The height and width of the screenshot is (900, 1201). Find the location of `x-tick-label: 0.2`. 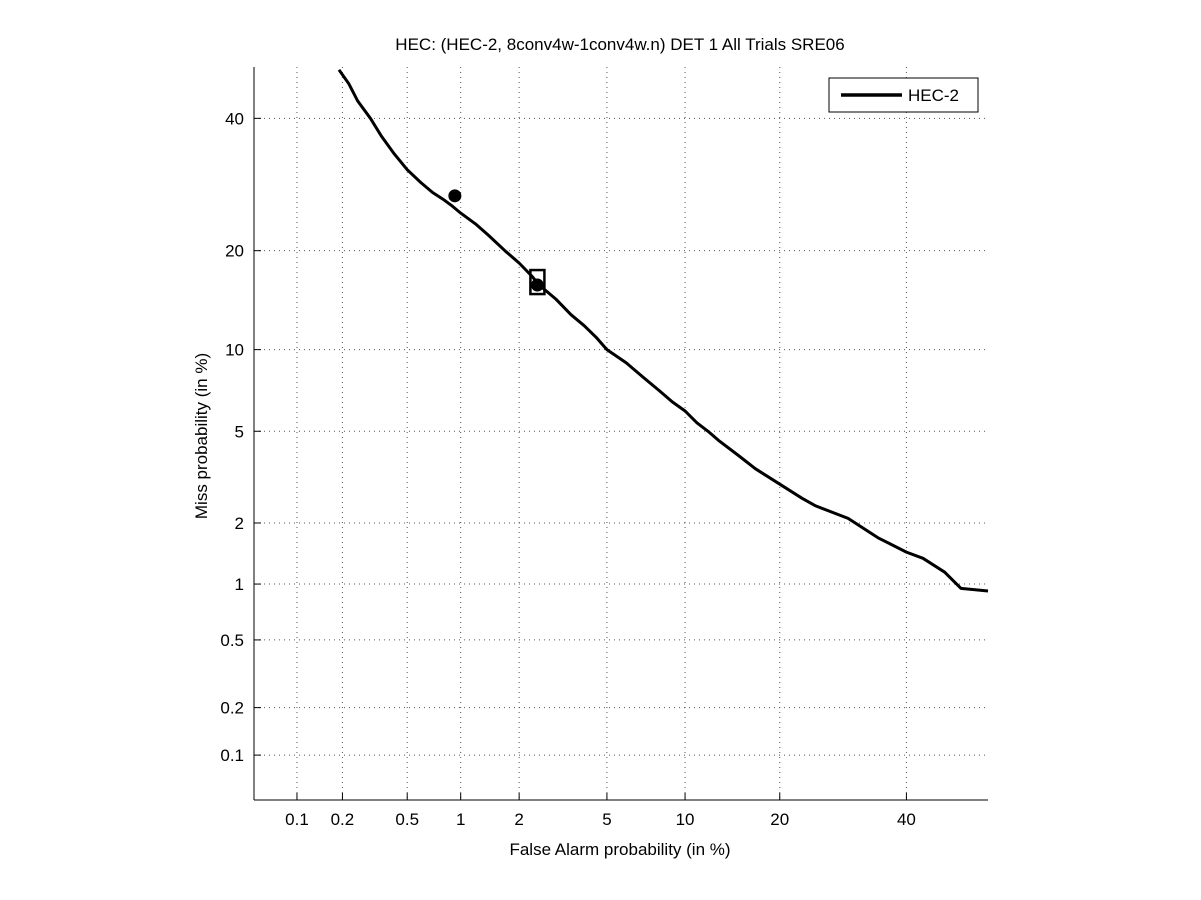

x-tick-label: 0.2 is located at coordinates (343, 819).